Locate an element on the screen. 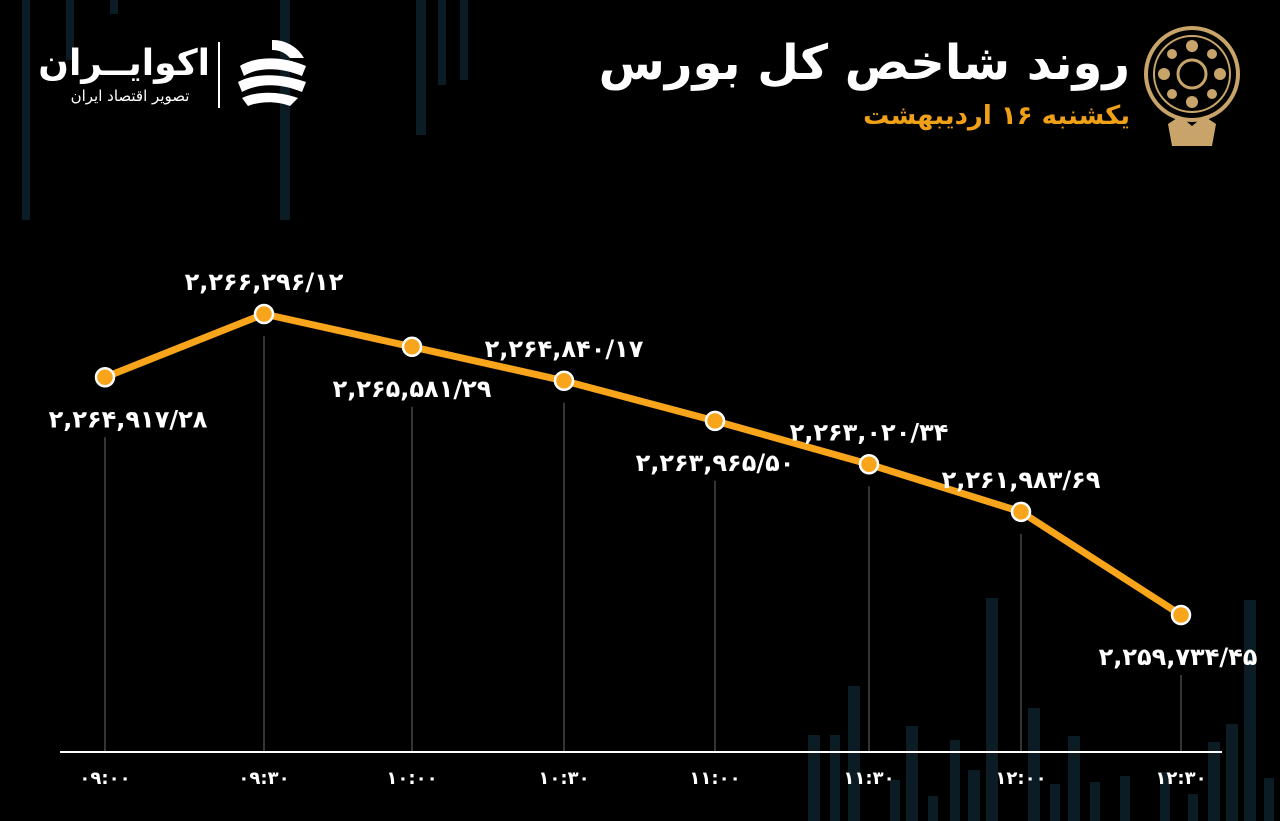 Image resolution: width=1280 pixels, height=821 pixels. data-label: ۲,۲۶۶,۲۹۶/۱۲ is located at coordinates (264, 282).